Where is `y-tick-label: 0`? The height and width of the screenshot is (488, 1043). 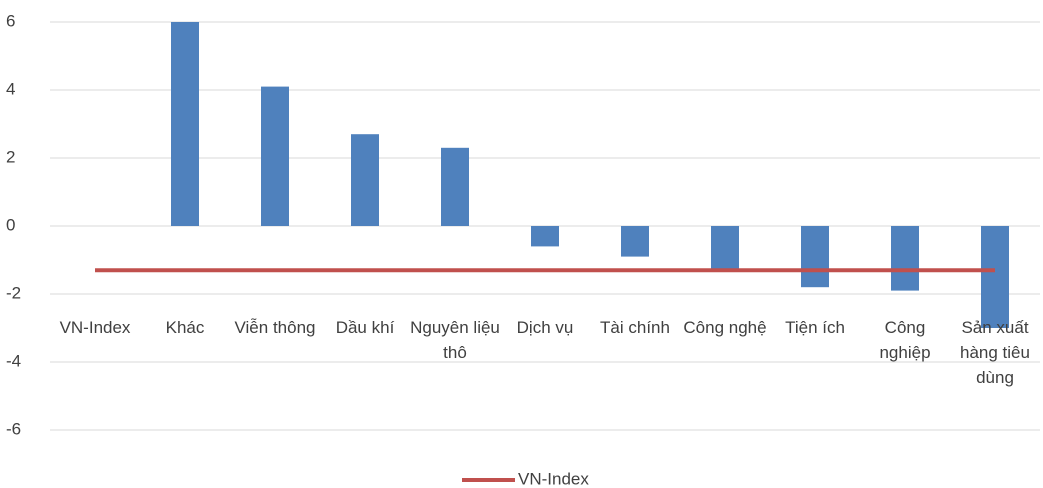
y-tick-label: 0 is located at coordinates (10, 224).